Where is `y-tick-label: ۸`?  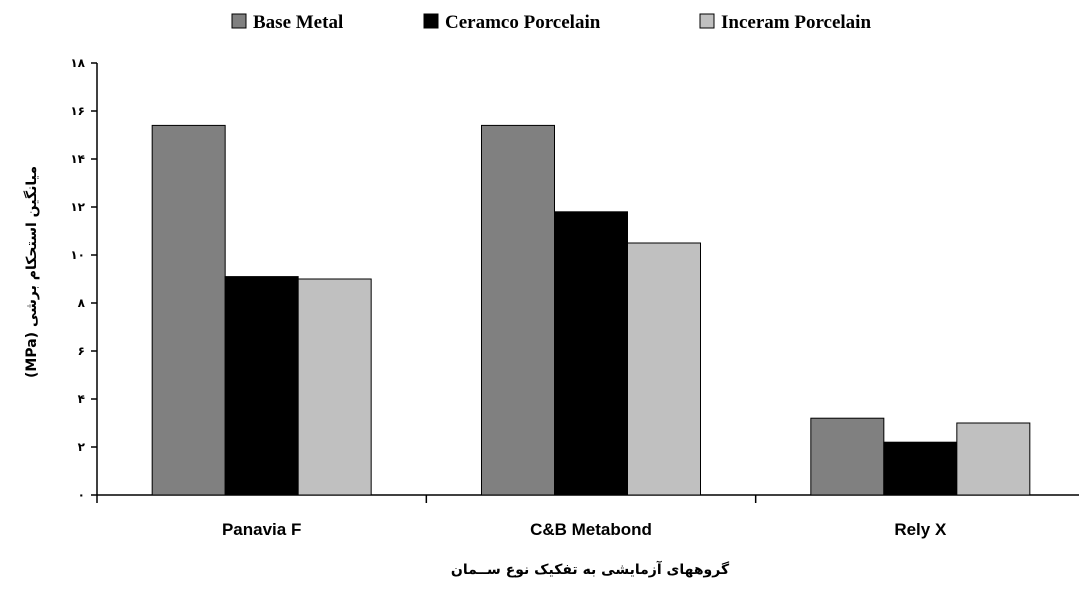
y-tick-label: ۸ is located at coordinates (82, 303).